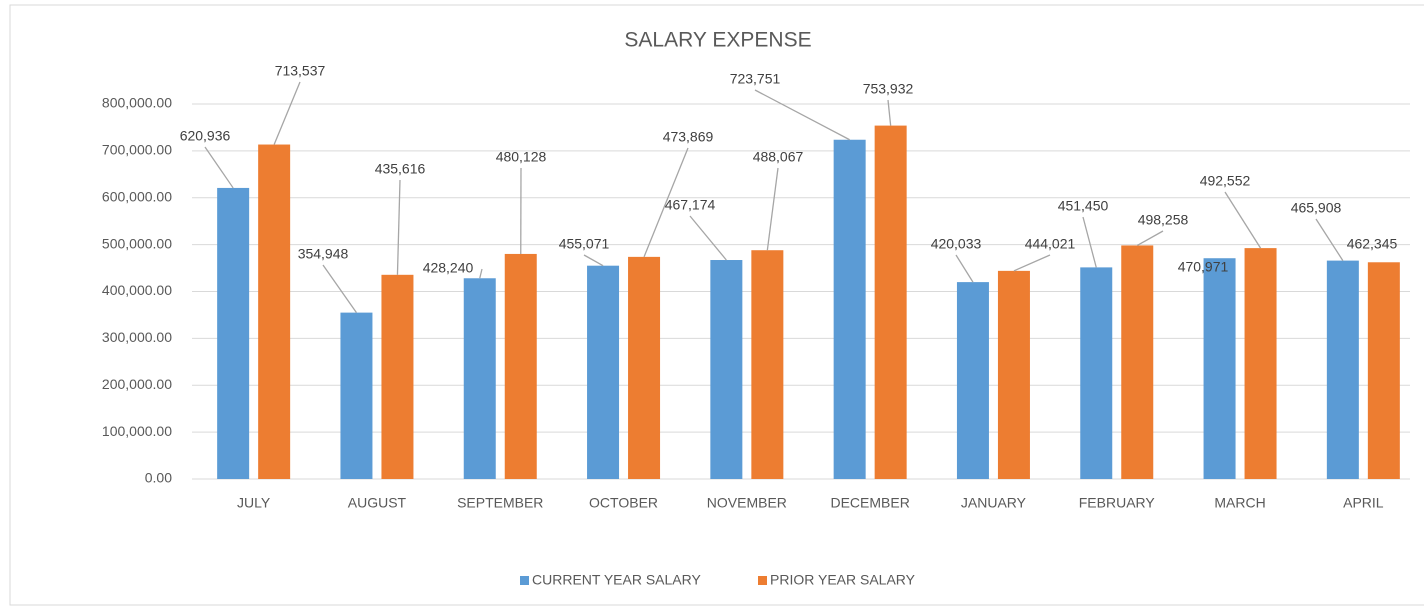 This screenshot has height=610, width=1424. I want to click on data-label: 420,033, so click(956, 244).